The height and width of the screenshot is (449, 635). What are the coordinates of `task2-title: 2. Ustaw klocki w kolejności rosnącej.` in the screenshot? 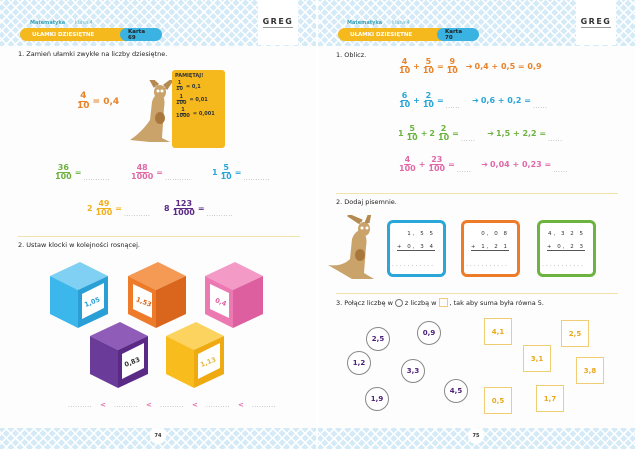 It's located at (79, 245).